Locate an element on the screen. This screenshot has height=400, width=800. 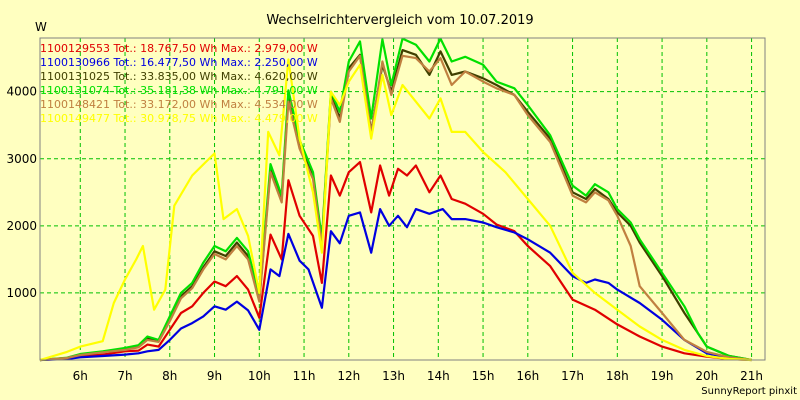
y-tick-label: 4000 is located at coordinates (21, 92).